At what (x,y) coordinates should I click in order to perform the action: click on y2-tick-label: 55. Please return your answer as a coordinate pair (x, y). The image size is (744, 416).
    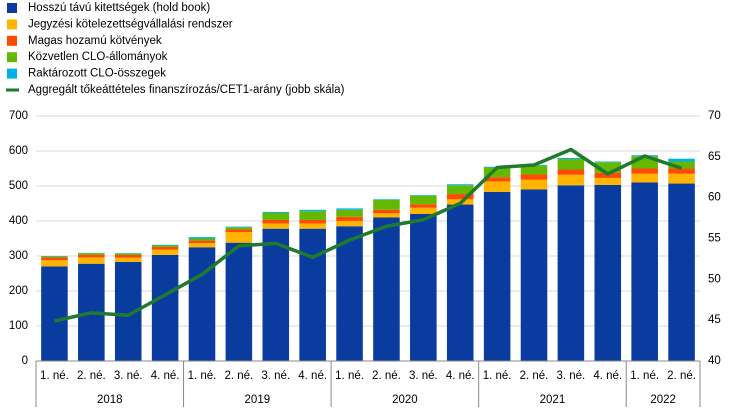
    Looking at the image, I should click on (714, 239).